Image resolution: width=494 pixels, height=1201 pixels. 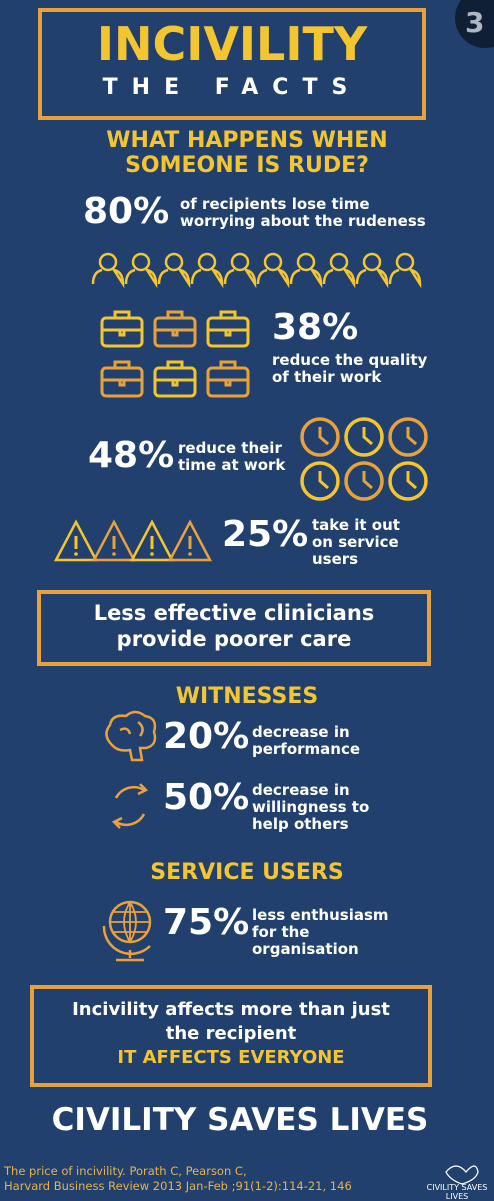 I want to click on logo-text: LIVES, so click(x=457, y=1196).